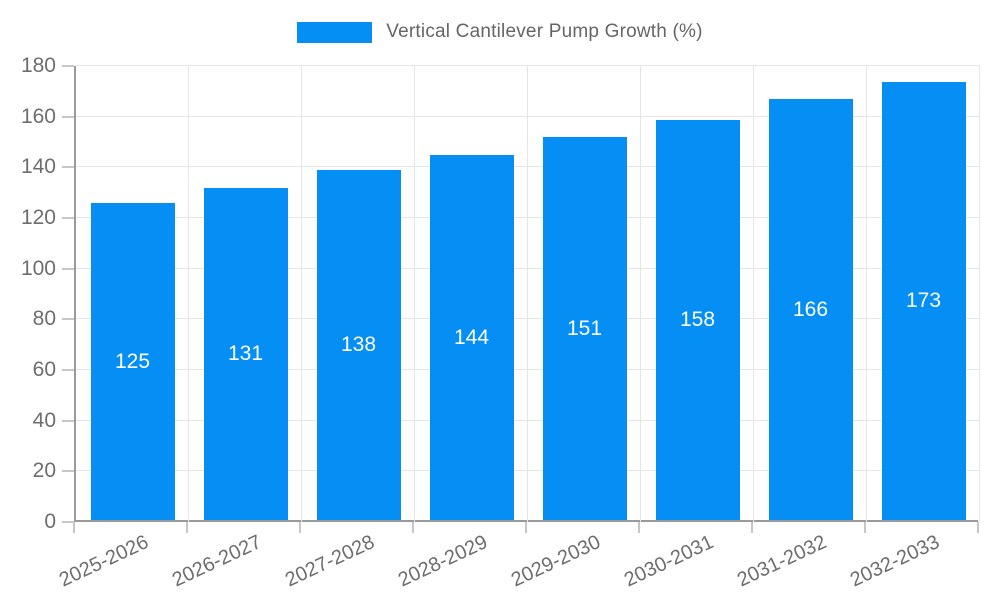  I want to click on x-tick-label: 2027-2028, so click(329, 561).